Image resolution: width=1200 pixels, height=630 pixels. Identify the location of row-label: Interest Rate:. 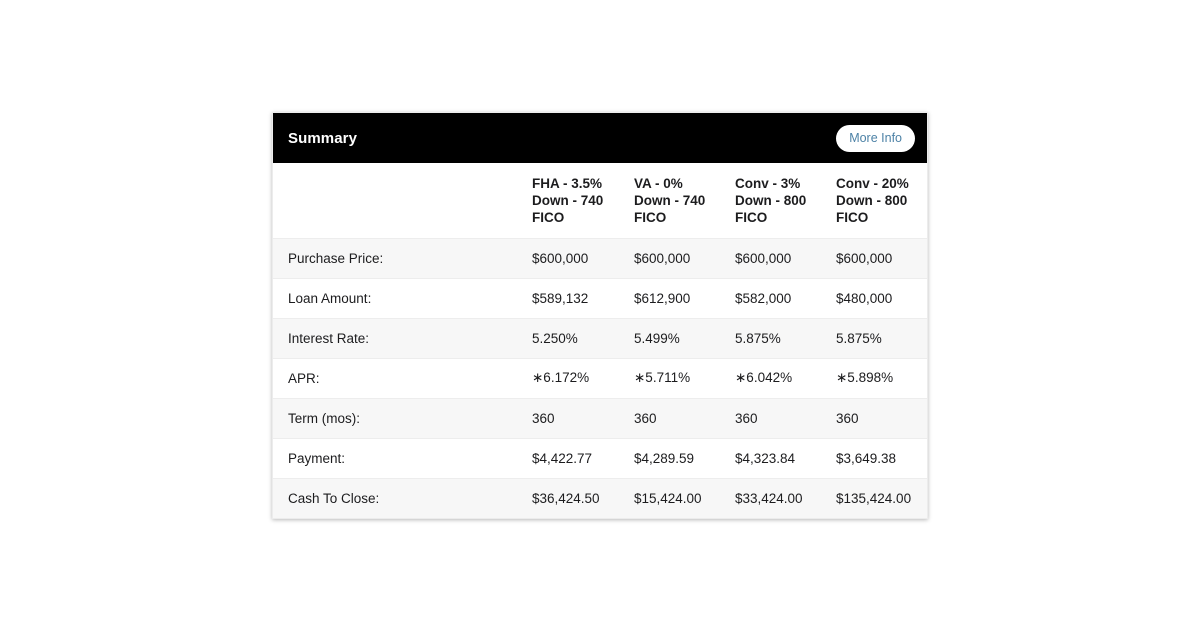
(329, 338).